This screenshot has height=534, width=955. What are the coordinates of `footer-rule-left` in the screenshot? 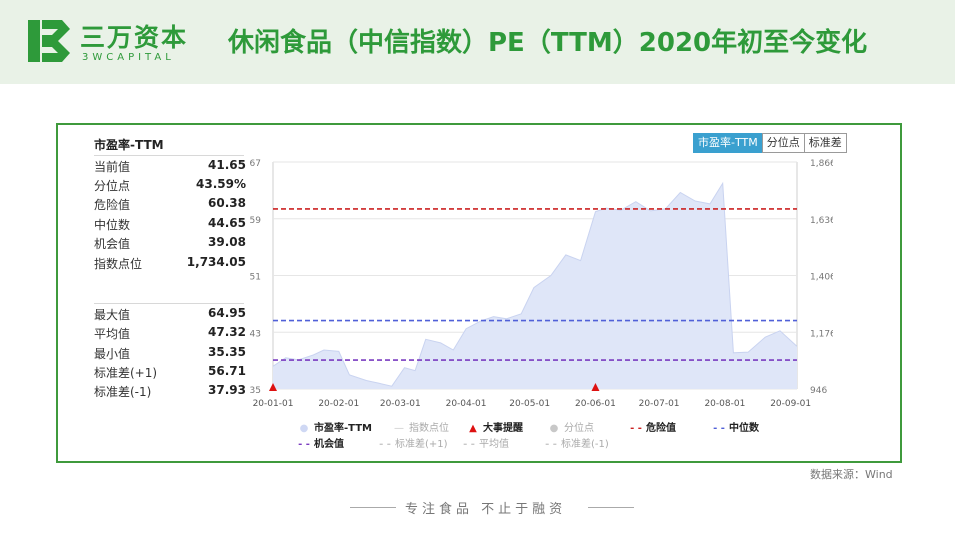 It's located at (373, 507).